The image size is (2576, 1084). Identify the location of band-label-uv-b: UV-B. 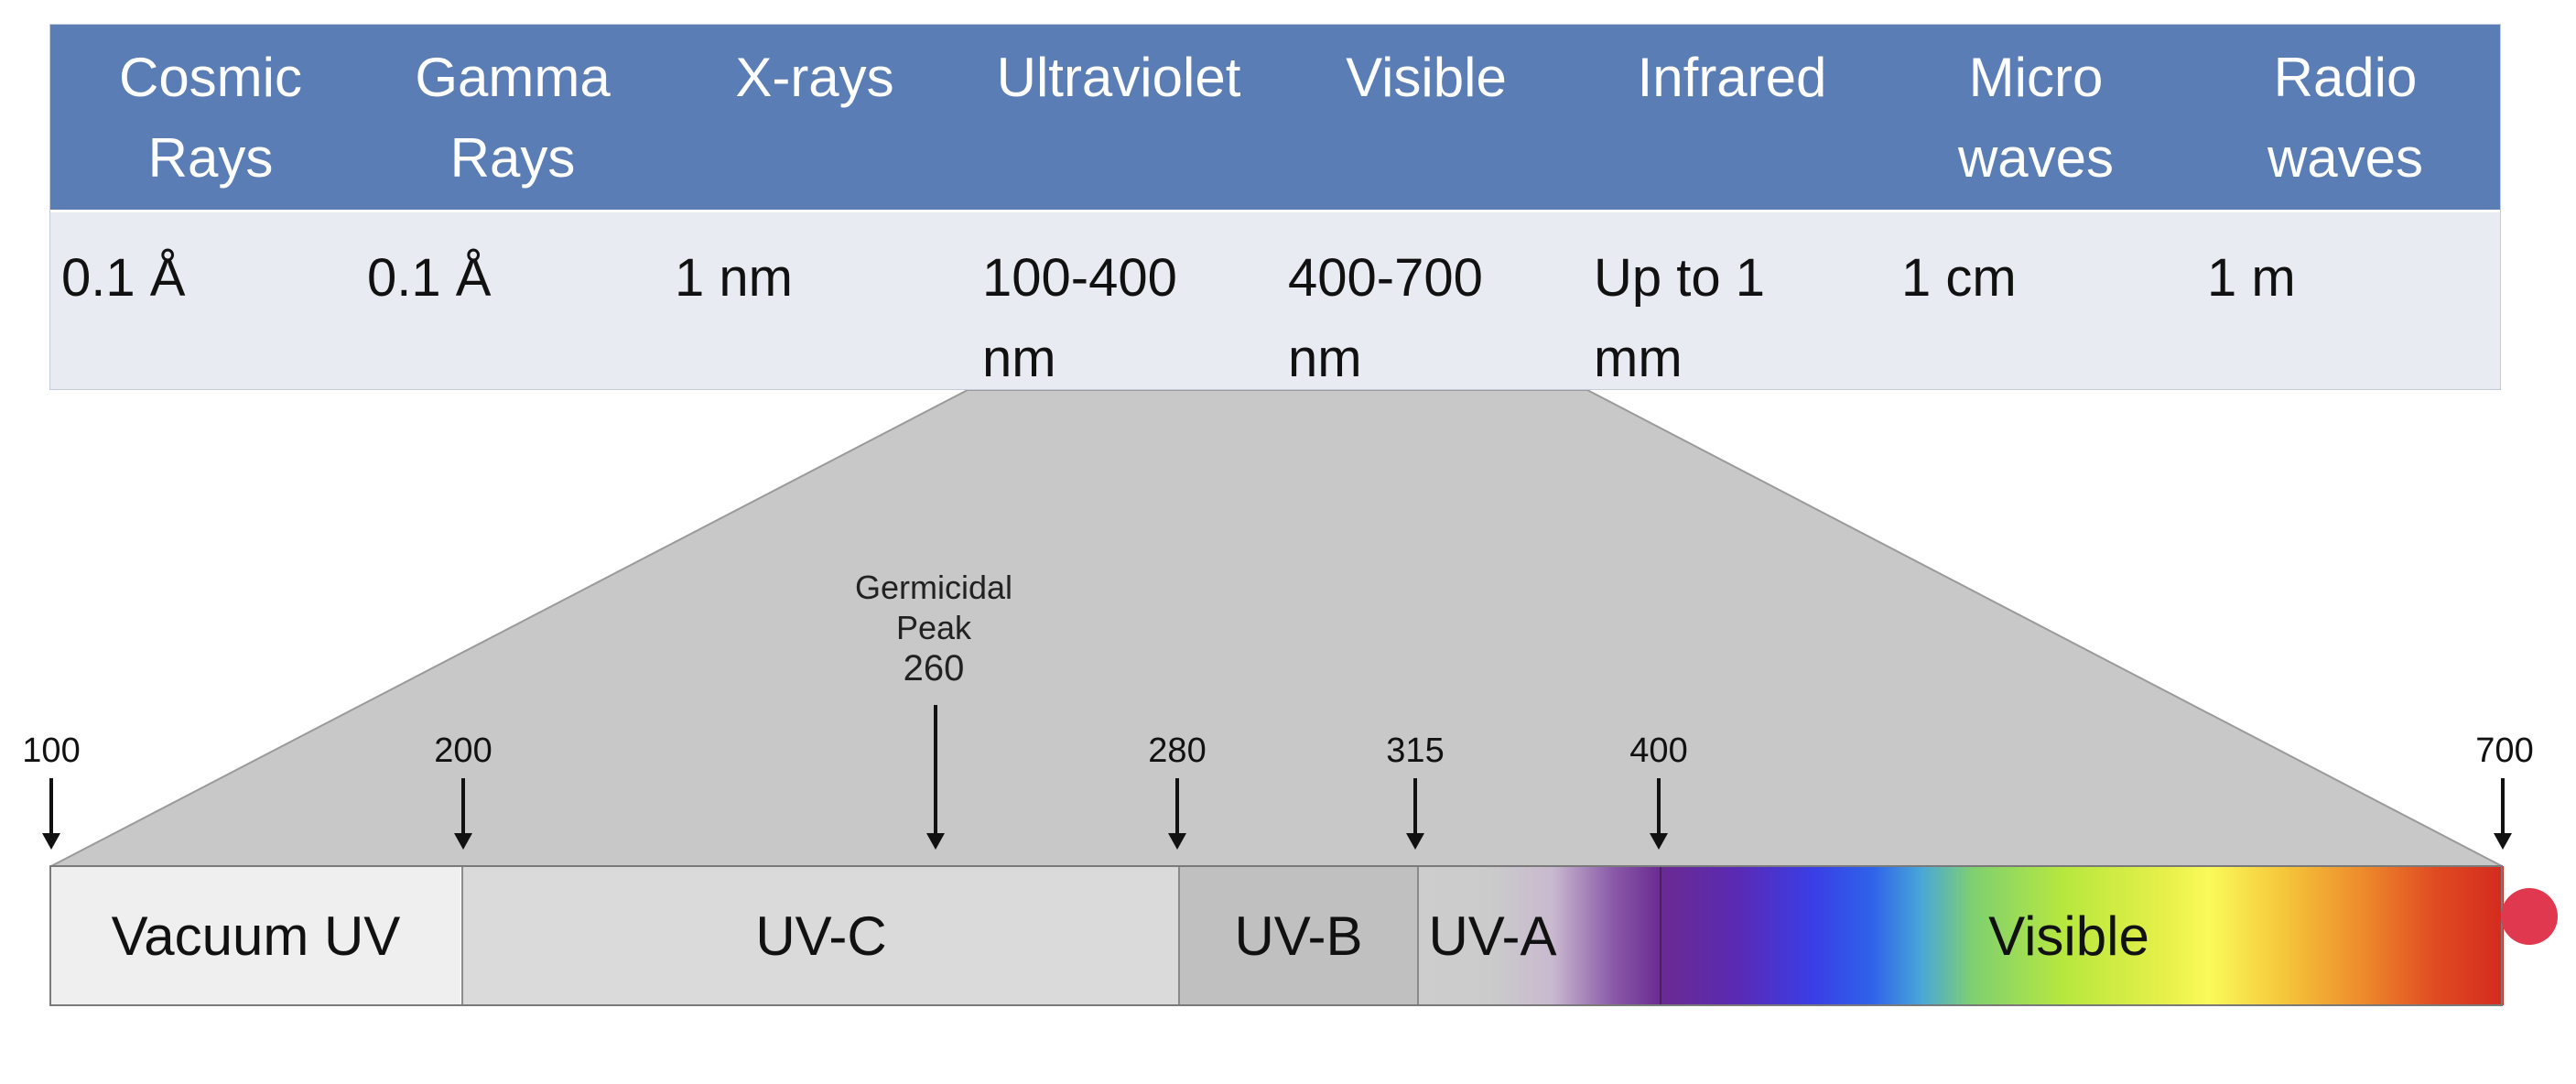
(1299, 936).